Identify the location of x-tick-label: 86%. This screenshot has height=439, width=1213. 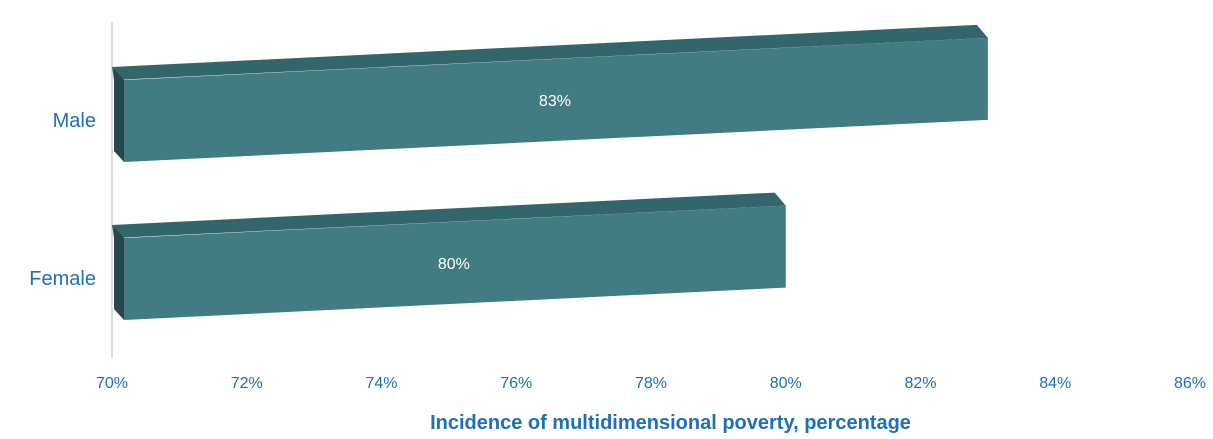
(1190, 383).